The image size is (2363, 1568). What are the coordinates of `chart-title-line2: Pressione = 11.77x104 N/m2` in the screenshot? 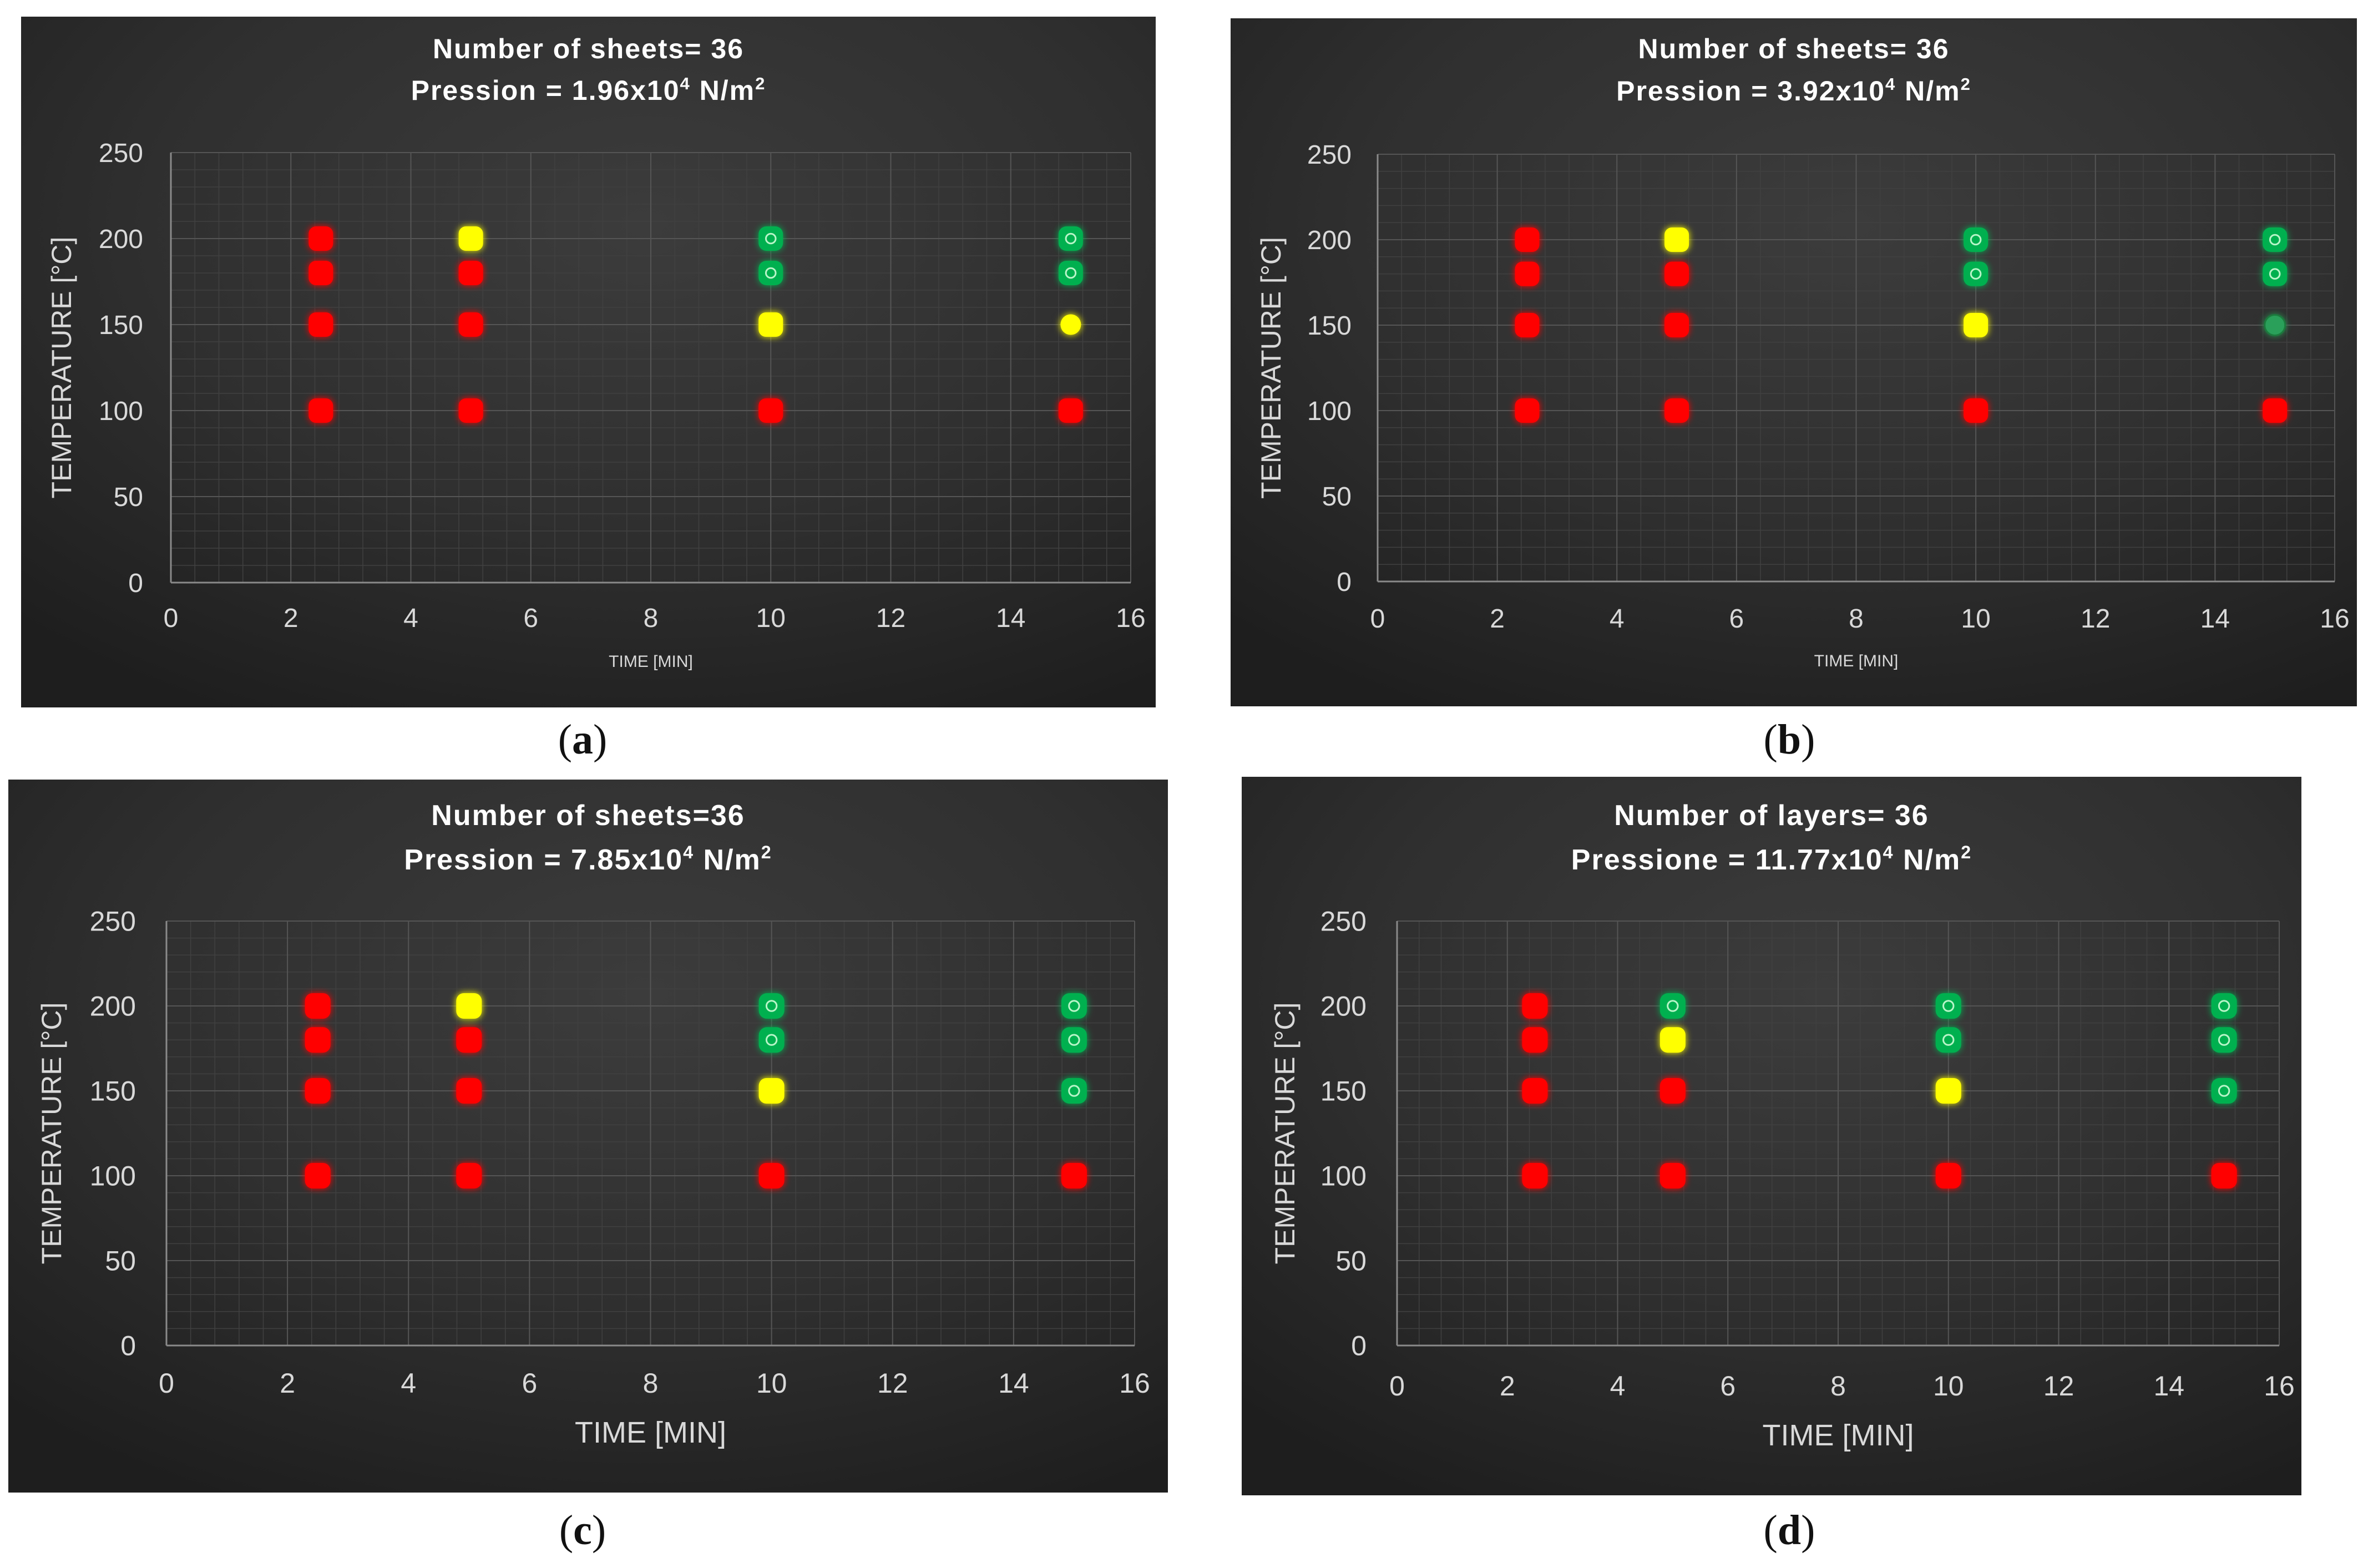 It's located at (1771, 859).